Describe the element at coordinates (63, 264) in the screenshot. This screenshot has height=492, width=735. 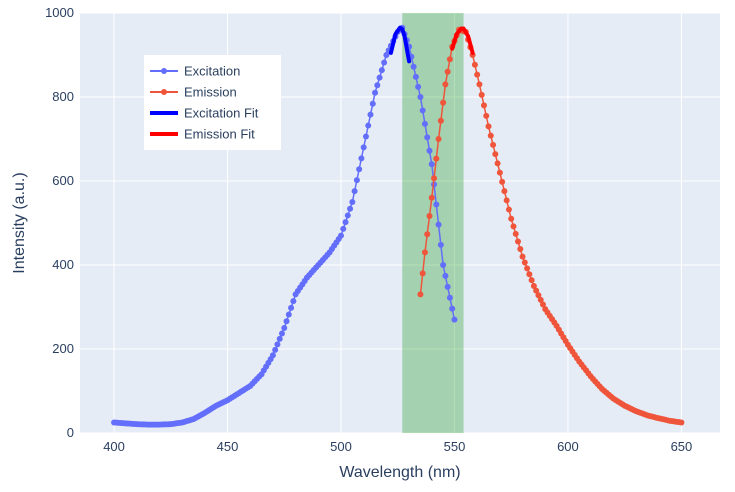
I see `y-tick-label: 400` at that location.